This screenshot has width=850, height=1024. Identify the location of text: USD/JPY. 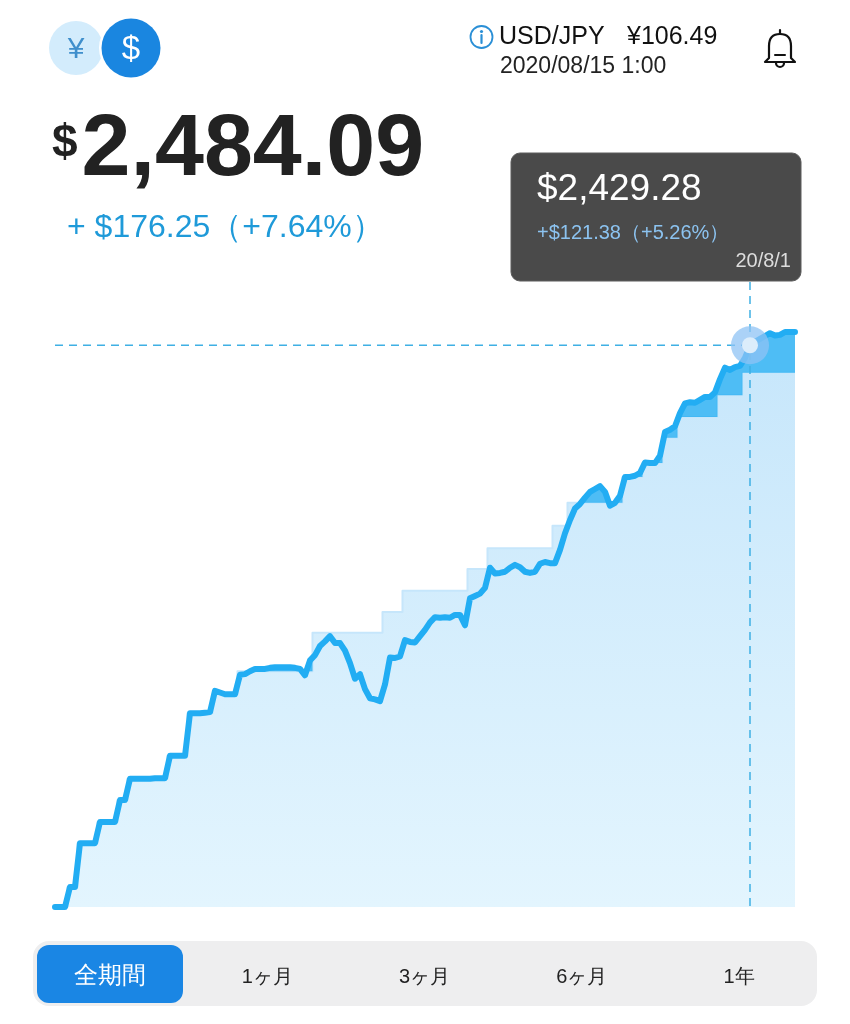
(552, 35).